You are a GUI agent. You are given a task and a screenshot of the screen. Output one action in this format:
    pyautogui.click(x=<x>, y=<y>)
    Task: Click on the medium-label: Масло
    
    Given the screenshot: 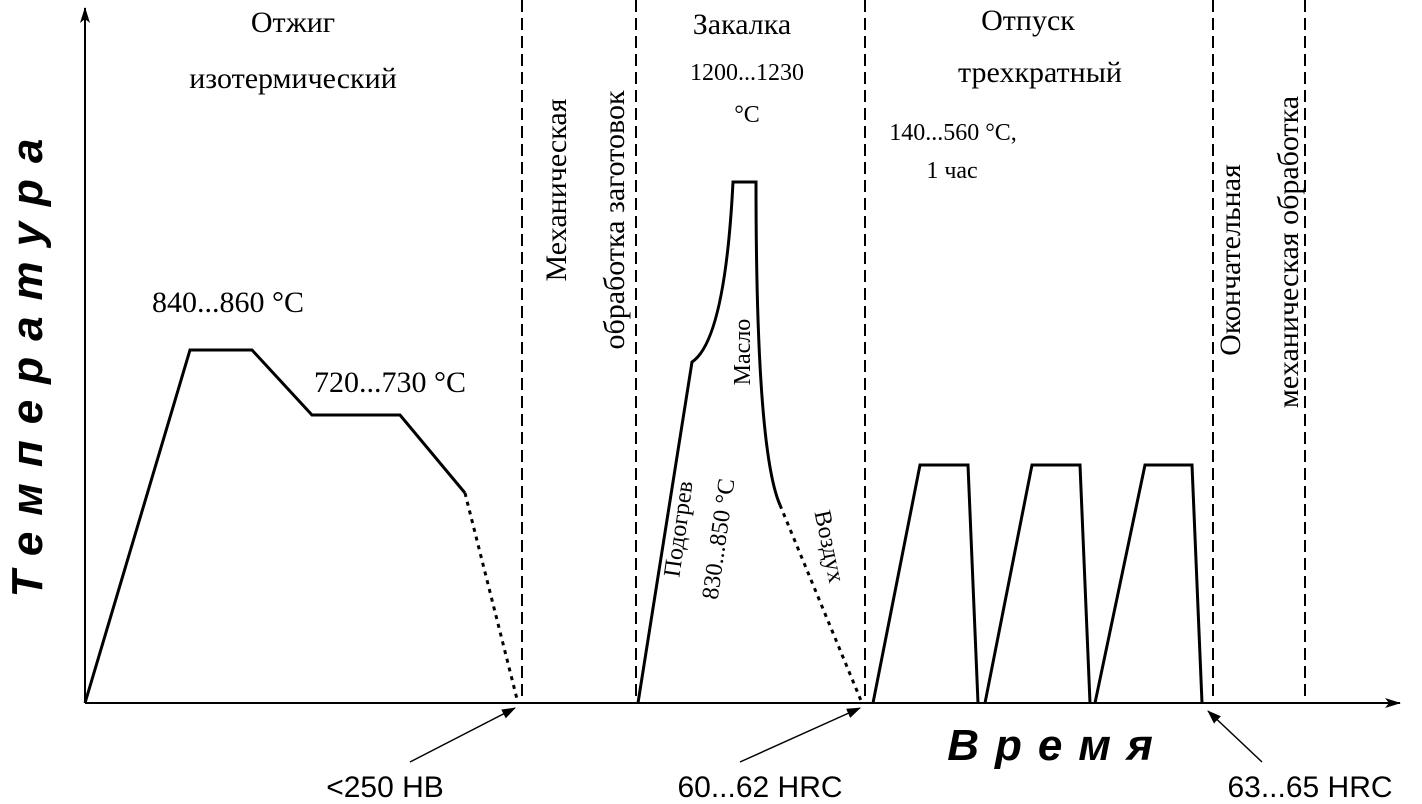 What is the action you would take?
    pyautogui.click(x=743, y=352)
    